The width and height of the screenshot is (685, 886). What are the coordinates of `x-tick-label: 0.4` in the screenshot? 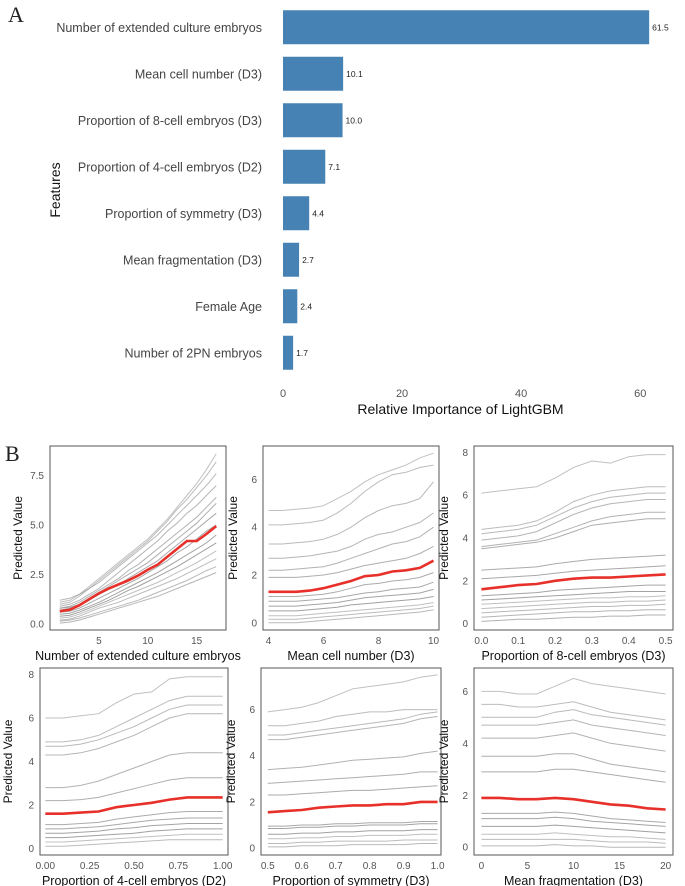 It's located at (629, 641).